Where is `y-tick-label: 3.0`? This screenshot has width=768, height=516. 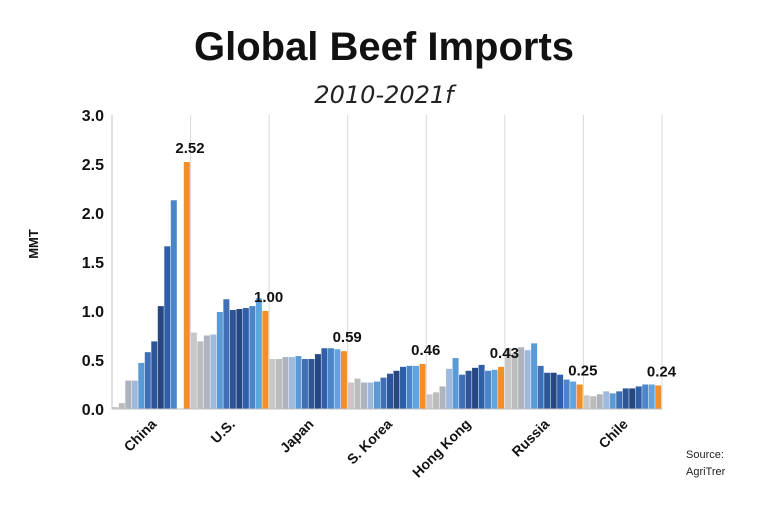
y-tick-label: 3.0 is located at coordinates (93, 116).